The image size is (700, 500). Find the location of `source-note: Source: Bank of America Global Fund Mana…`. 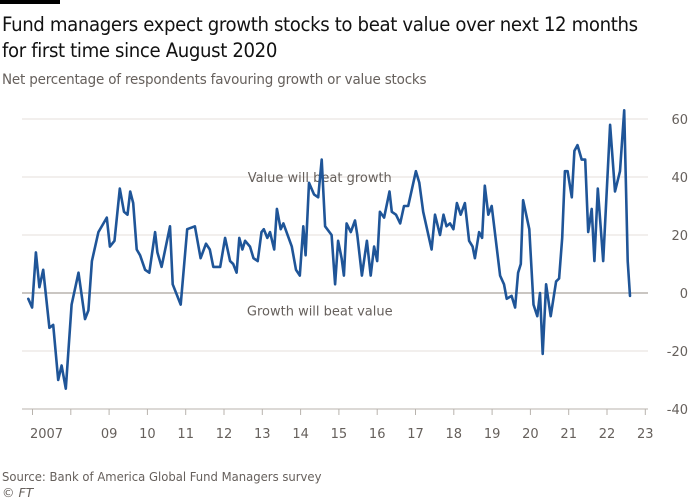

source-note: Source: Bank of America Global Fund Mana… is located at coordinates (162, 476).